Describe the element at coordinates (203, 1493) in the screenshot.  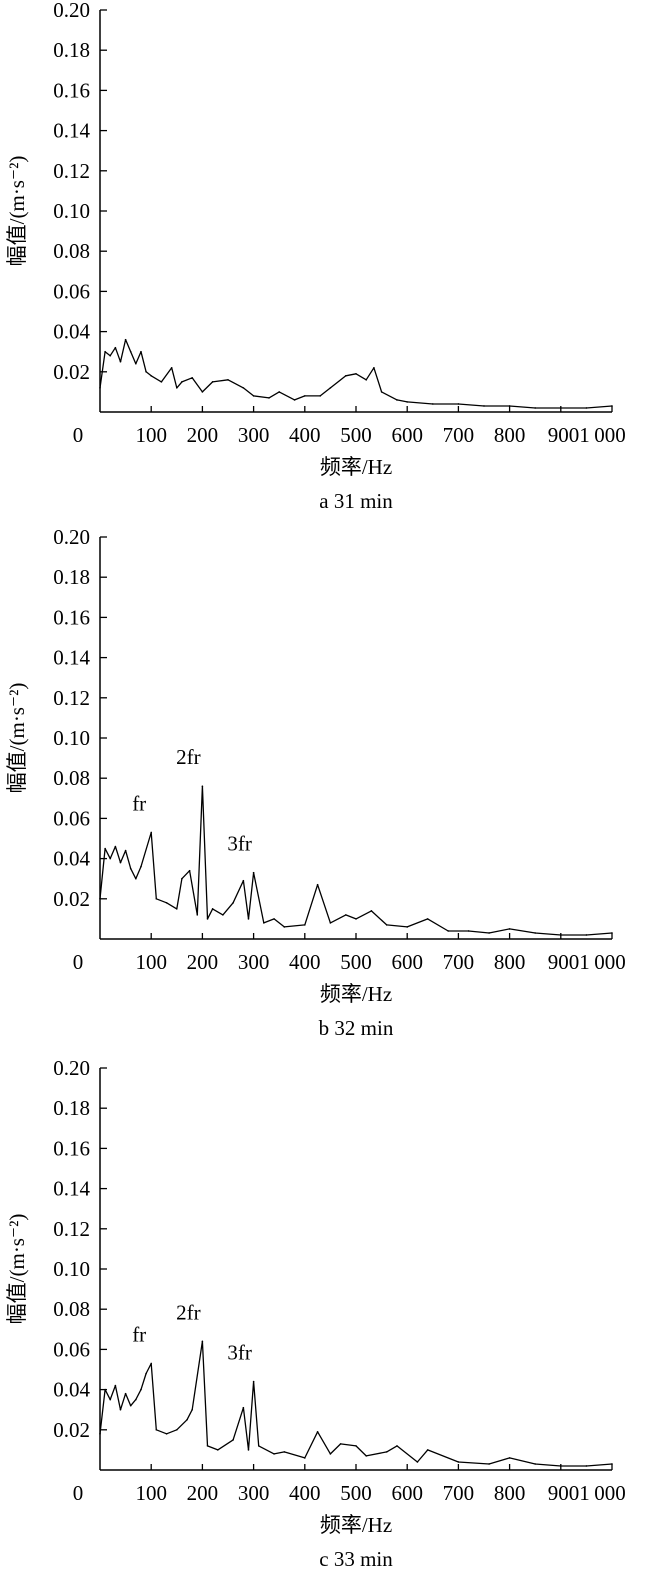
I see `x-tick-label: 200` at that location.